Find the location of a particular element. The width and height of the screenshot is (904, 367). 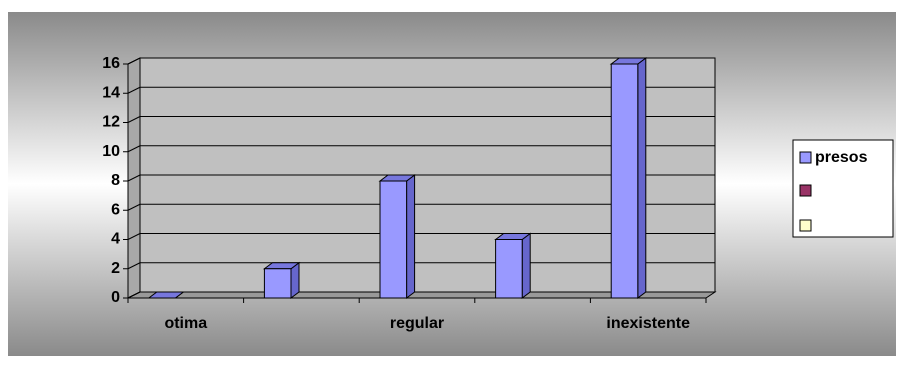

y-tick-label: 8 is located at coordinates (115, 180).